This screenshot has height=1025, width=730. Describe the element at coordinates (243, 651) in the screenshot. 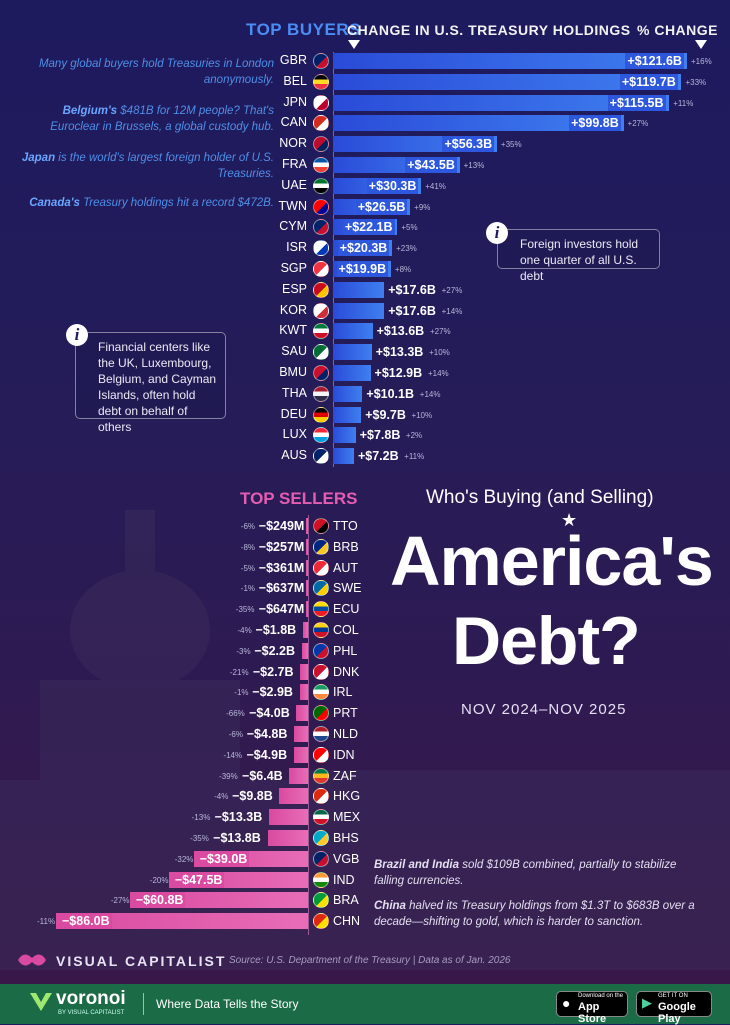

I see `pct-label: -3%` at that location.